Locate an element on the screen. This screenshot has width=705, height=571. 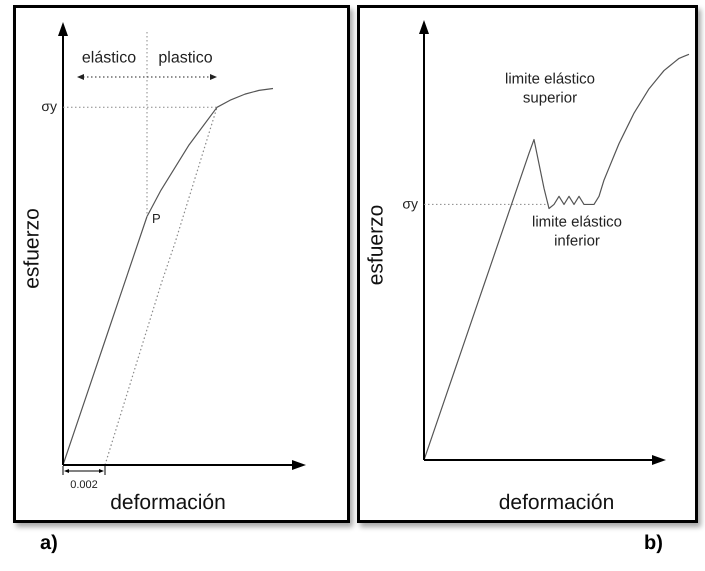
annotation: limite elástico superior is located at coordinates (550, 88).